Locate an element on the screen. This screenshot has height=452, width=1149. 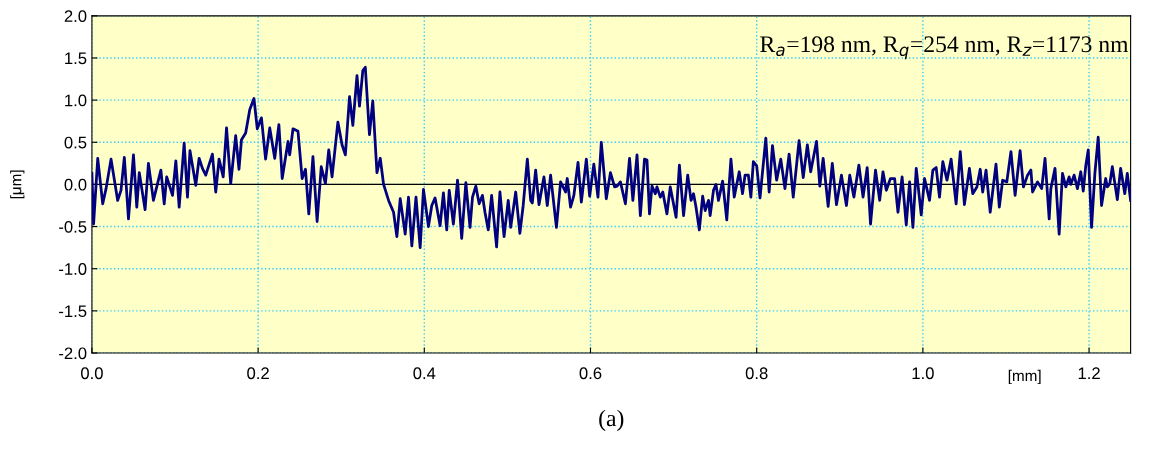
y-tick-label: -1.0 is located at coordinates (73, 269).